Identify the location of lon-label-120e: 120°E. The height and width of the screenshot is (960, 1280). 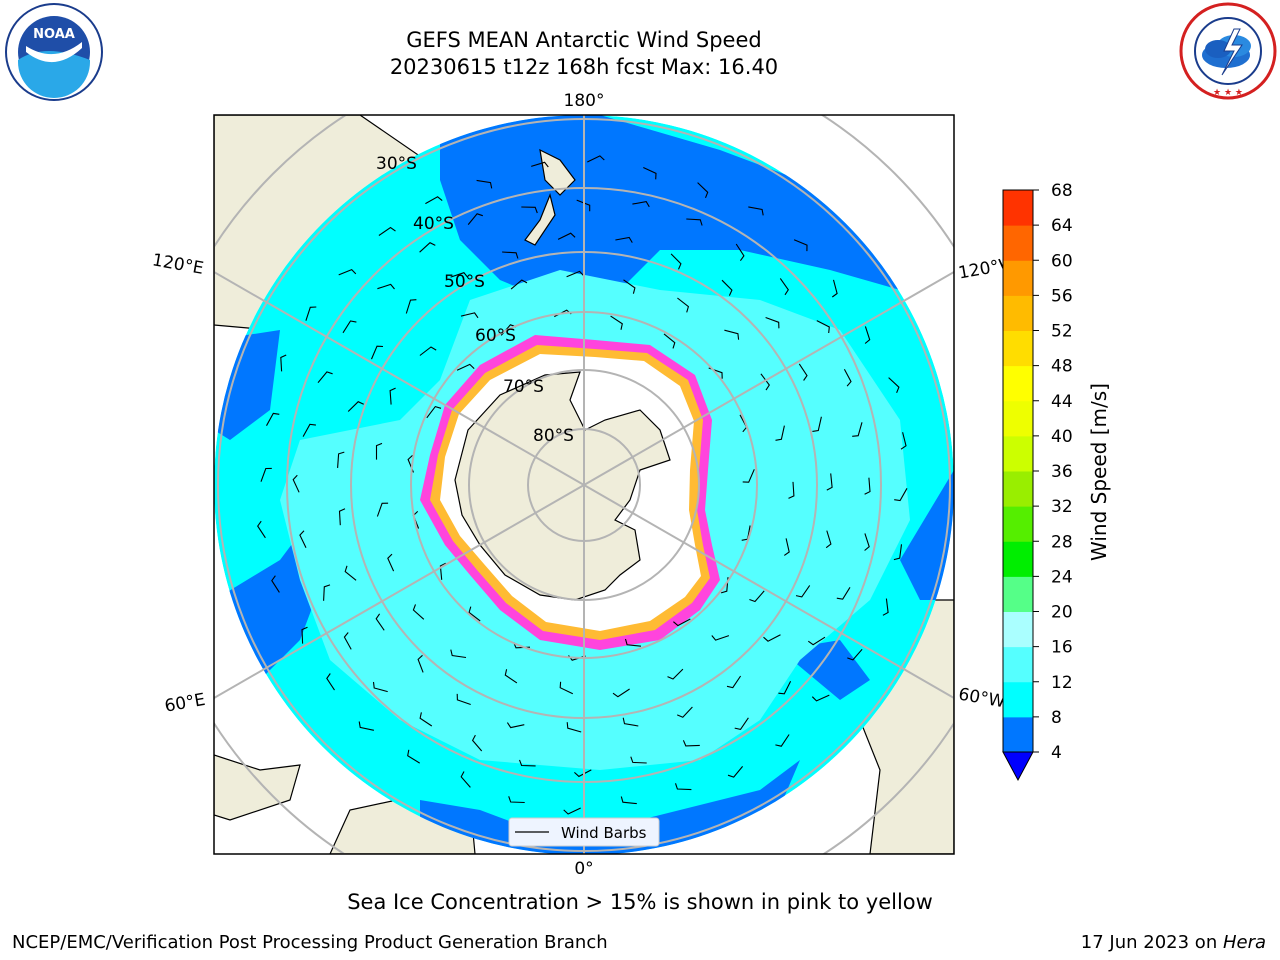
(178, 264).